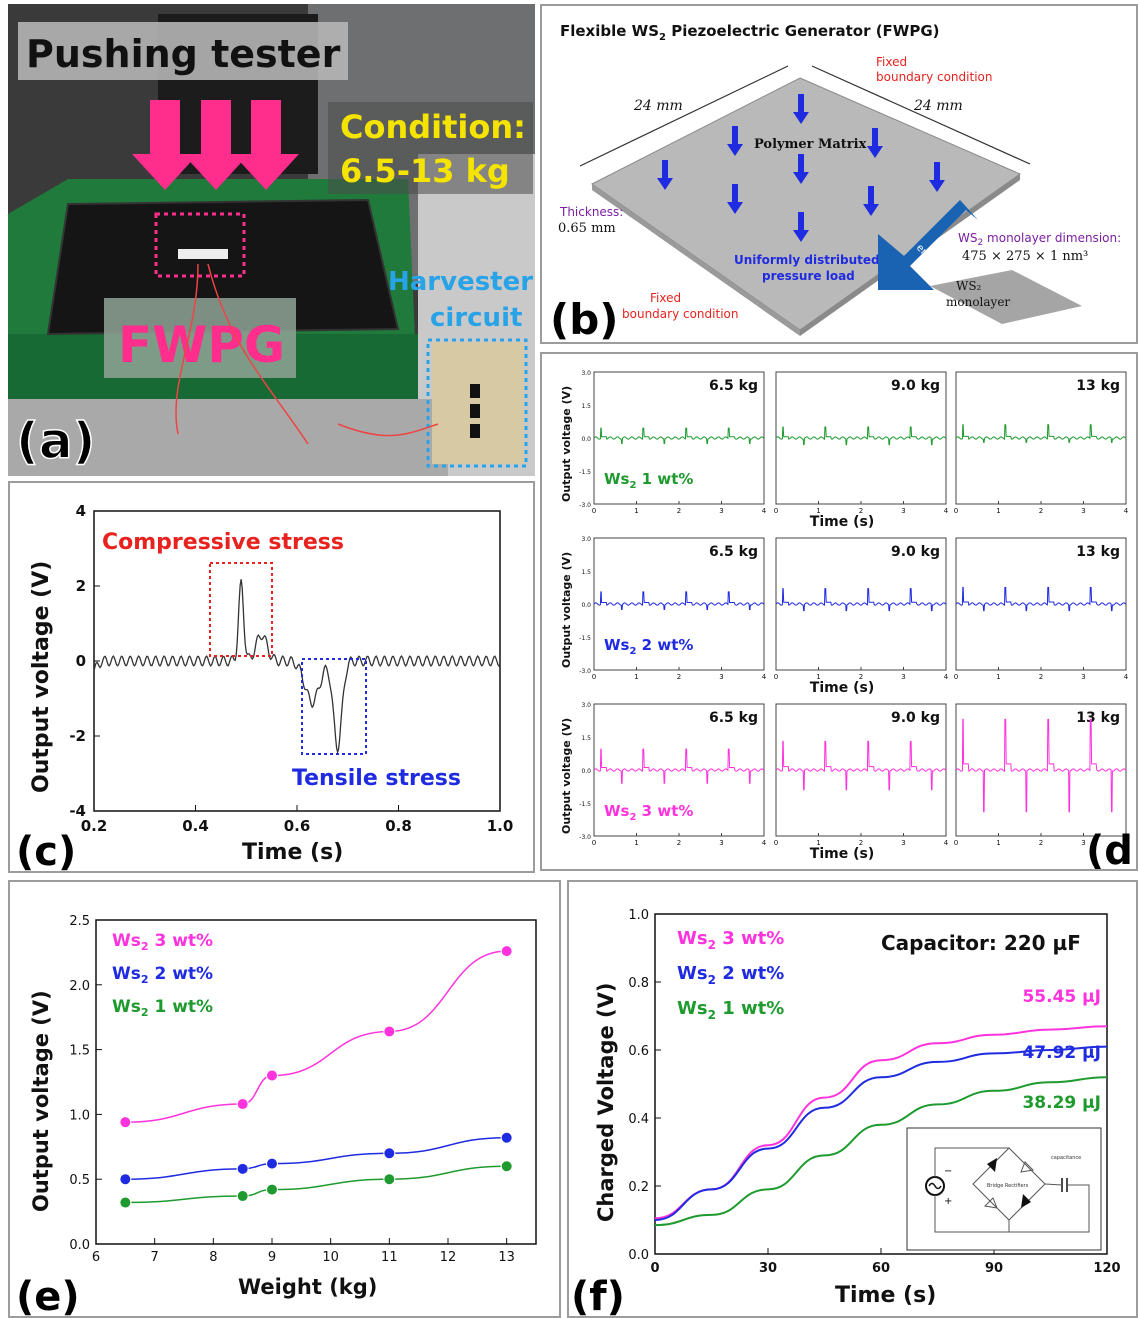 The image size is (1138, 1318). What do you see at coordinates (664, 811) in the screenshot?
I see `chart-d-row-label-post: 3 wt%` at bounding box center [664, 811].